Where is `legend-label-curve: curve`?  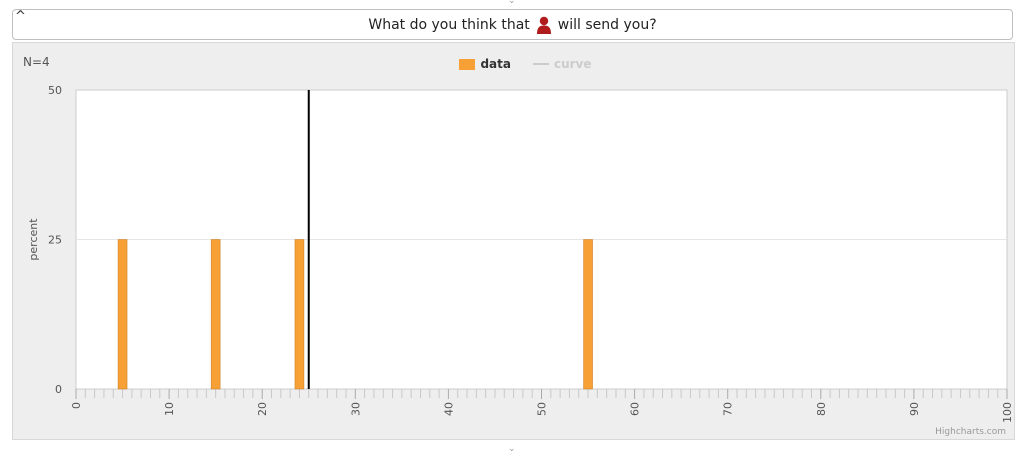 legend-label-curve: curve is located at coordinates (572, 64).